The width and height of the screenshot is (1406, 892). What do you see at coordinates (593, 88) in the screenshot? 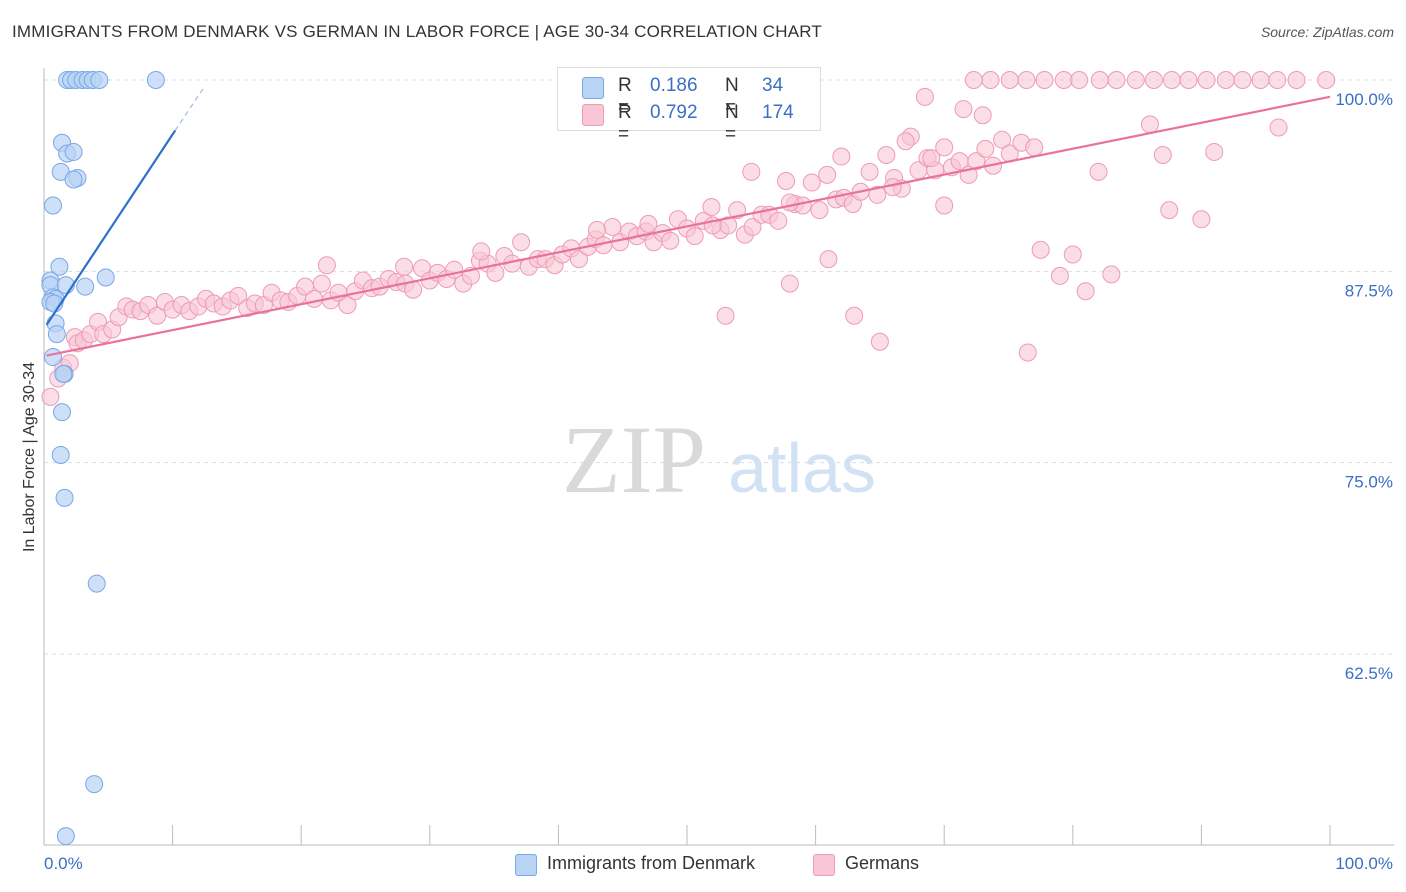
I see `denmark-swatch` at bounding box center [593, 88].